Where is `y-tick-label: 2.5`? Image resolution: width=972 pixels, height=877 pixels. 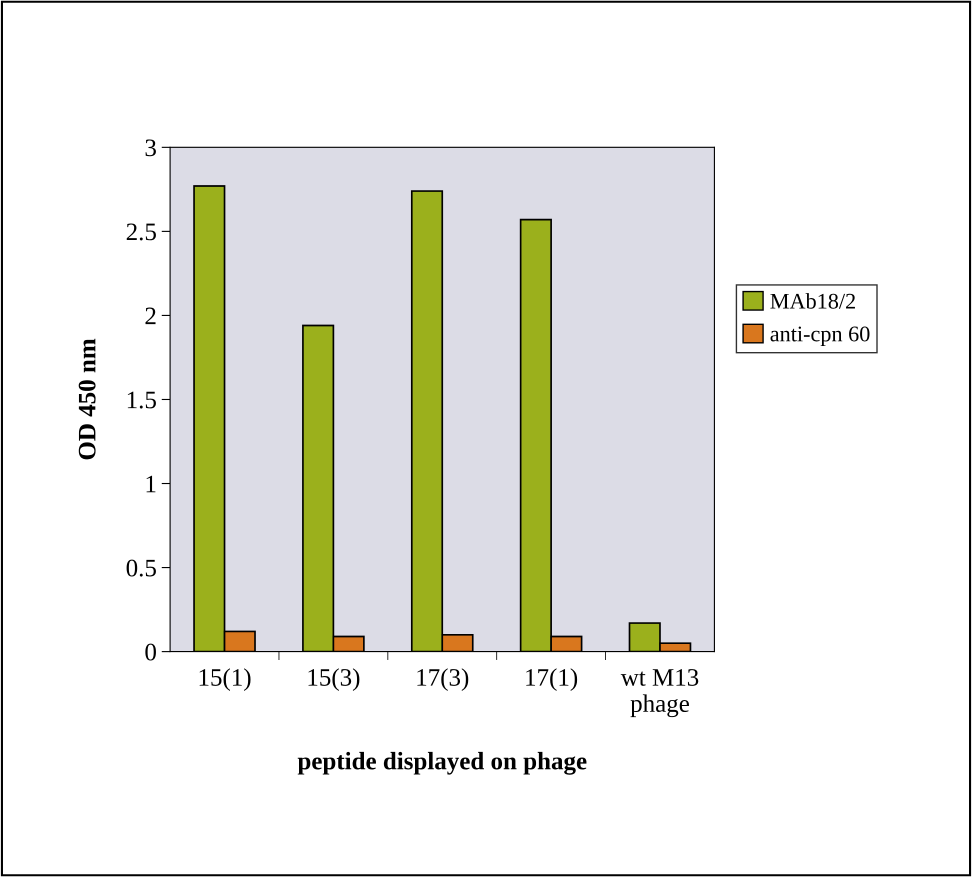
y-tick-label: 2.5 is located at coordinates (141, 232).